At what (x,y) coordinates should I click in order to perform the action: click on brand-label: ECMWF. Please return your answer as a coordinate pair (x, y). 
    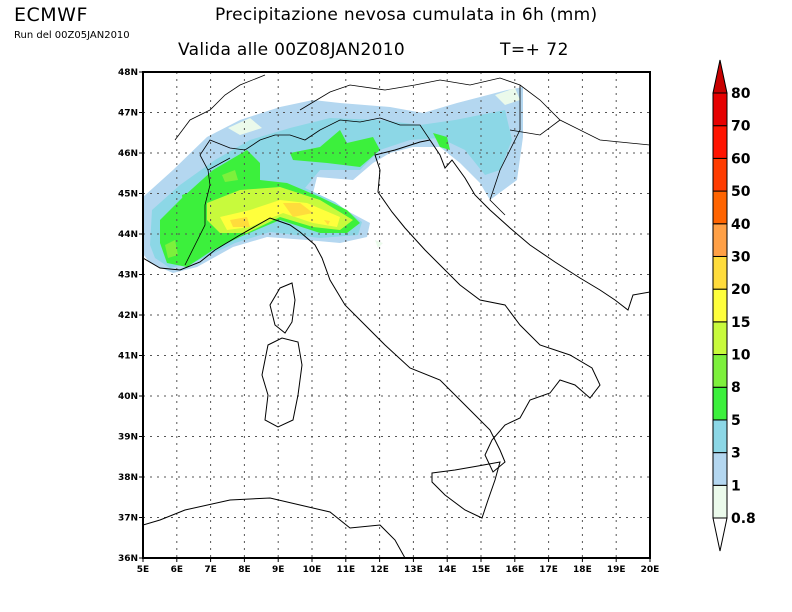
    Looking at the image, I should click on (51, 15).